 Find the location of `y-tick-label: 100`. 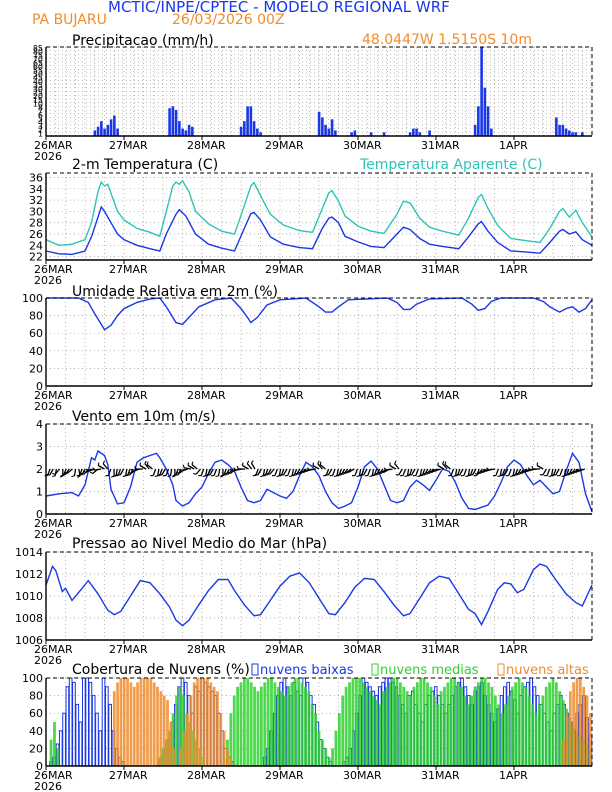

y-tick-label: 100 is located at coordinates (32, 678).